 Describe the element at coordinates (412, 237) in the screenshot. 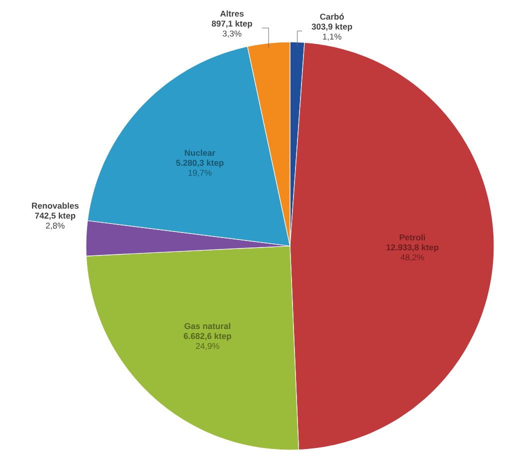

I see `slice-label: Petroli` at that location.